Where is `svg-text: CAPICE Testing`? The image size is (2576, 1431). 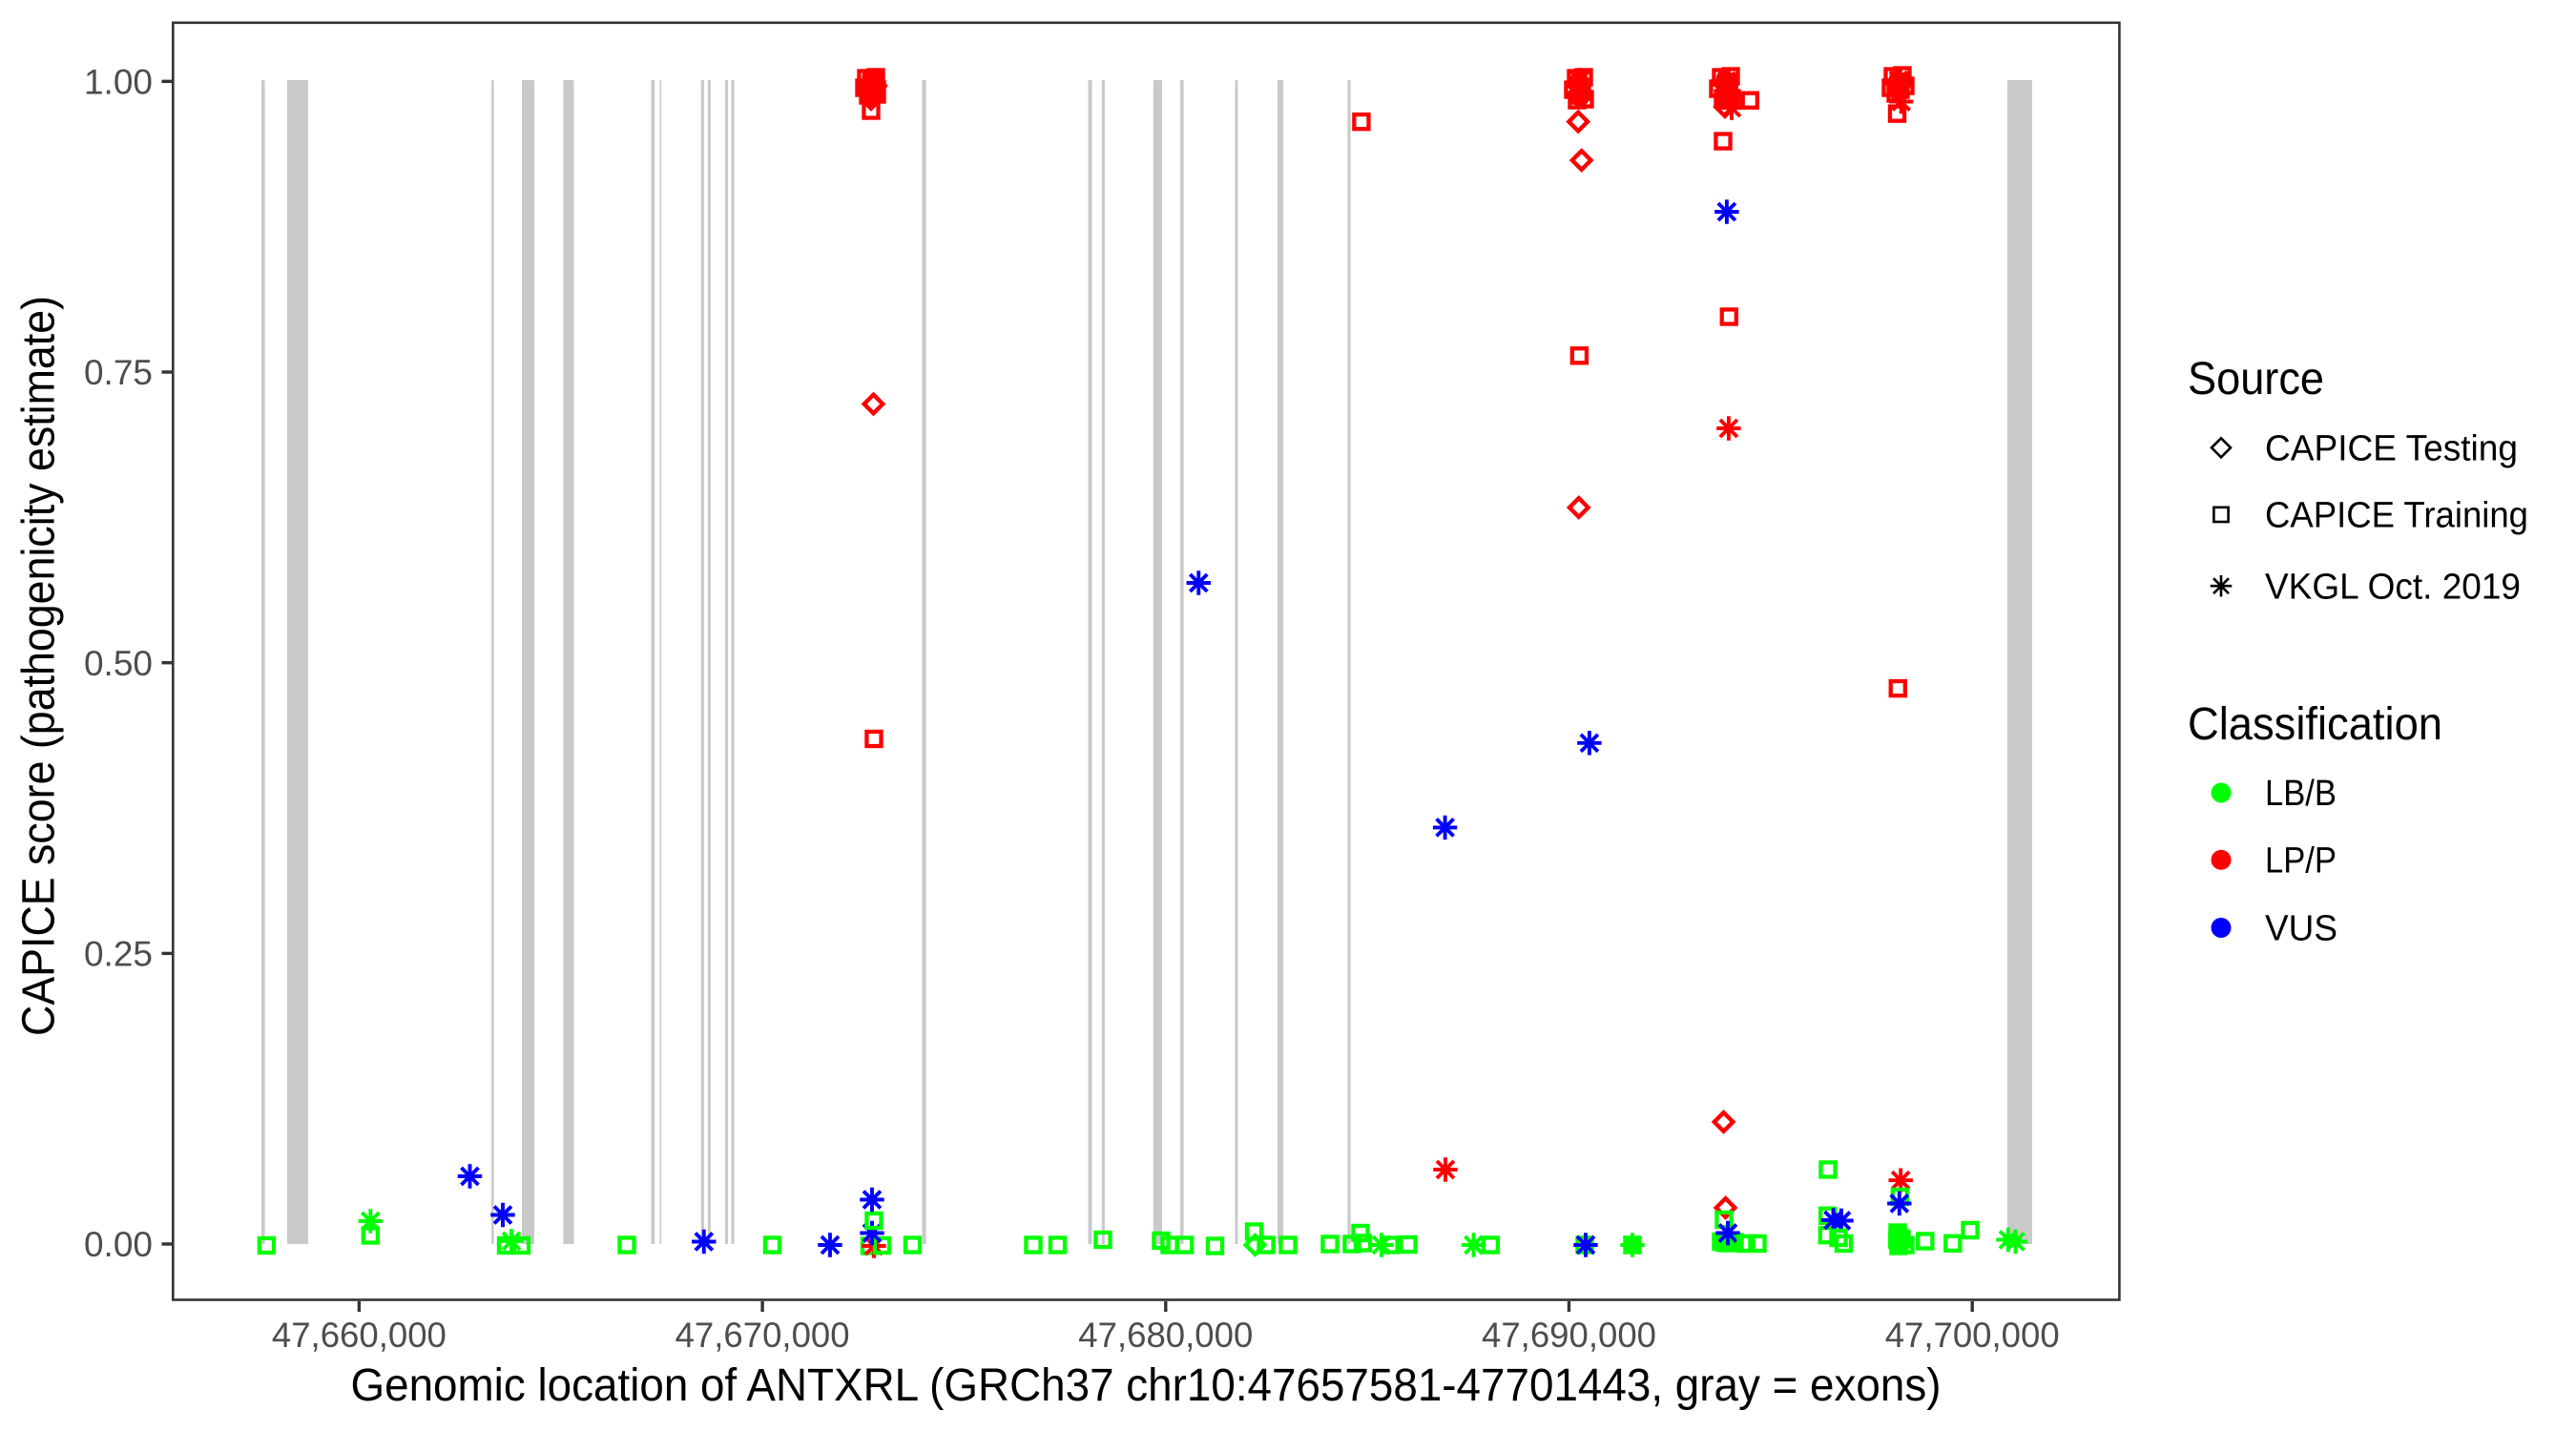
svg-text: CAPICE Testing is located at coordinates (2391, 449).